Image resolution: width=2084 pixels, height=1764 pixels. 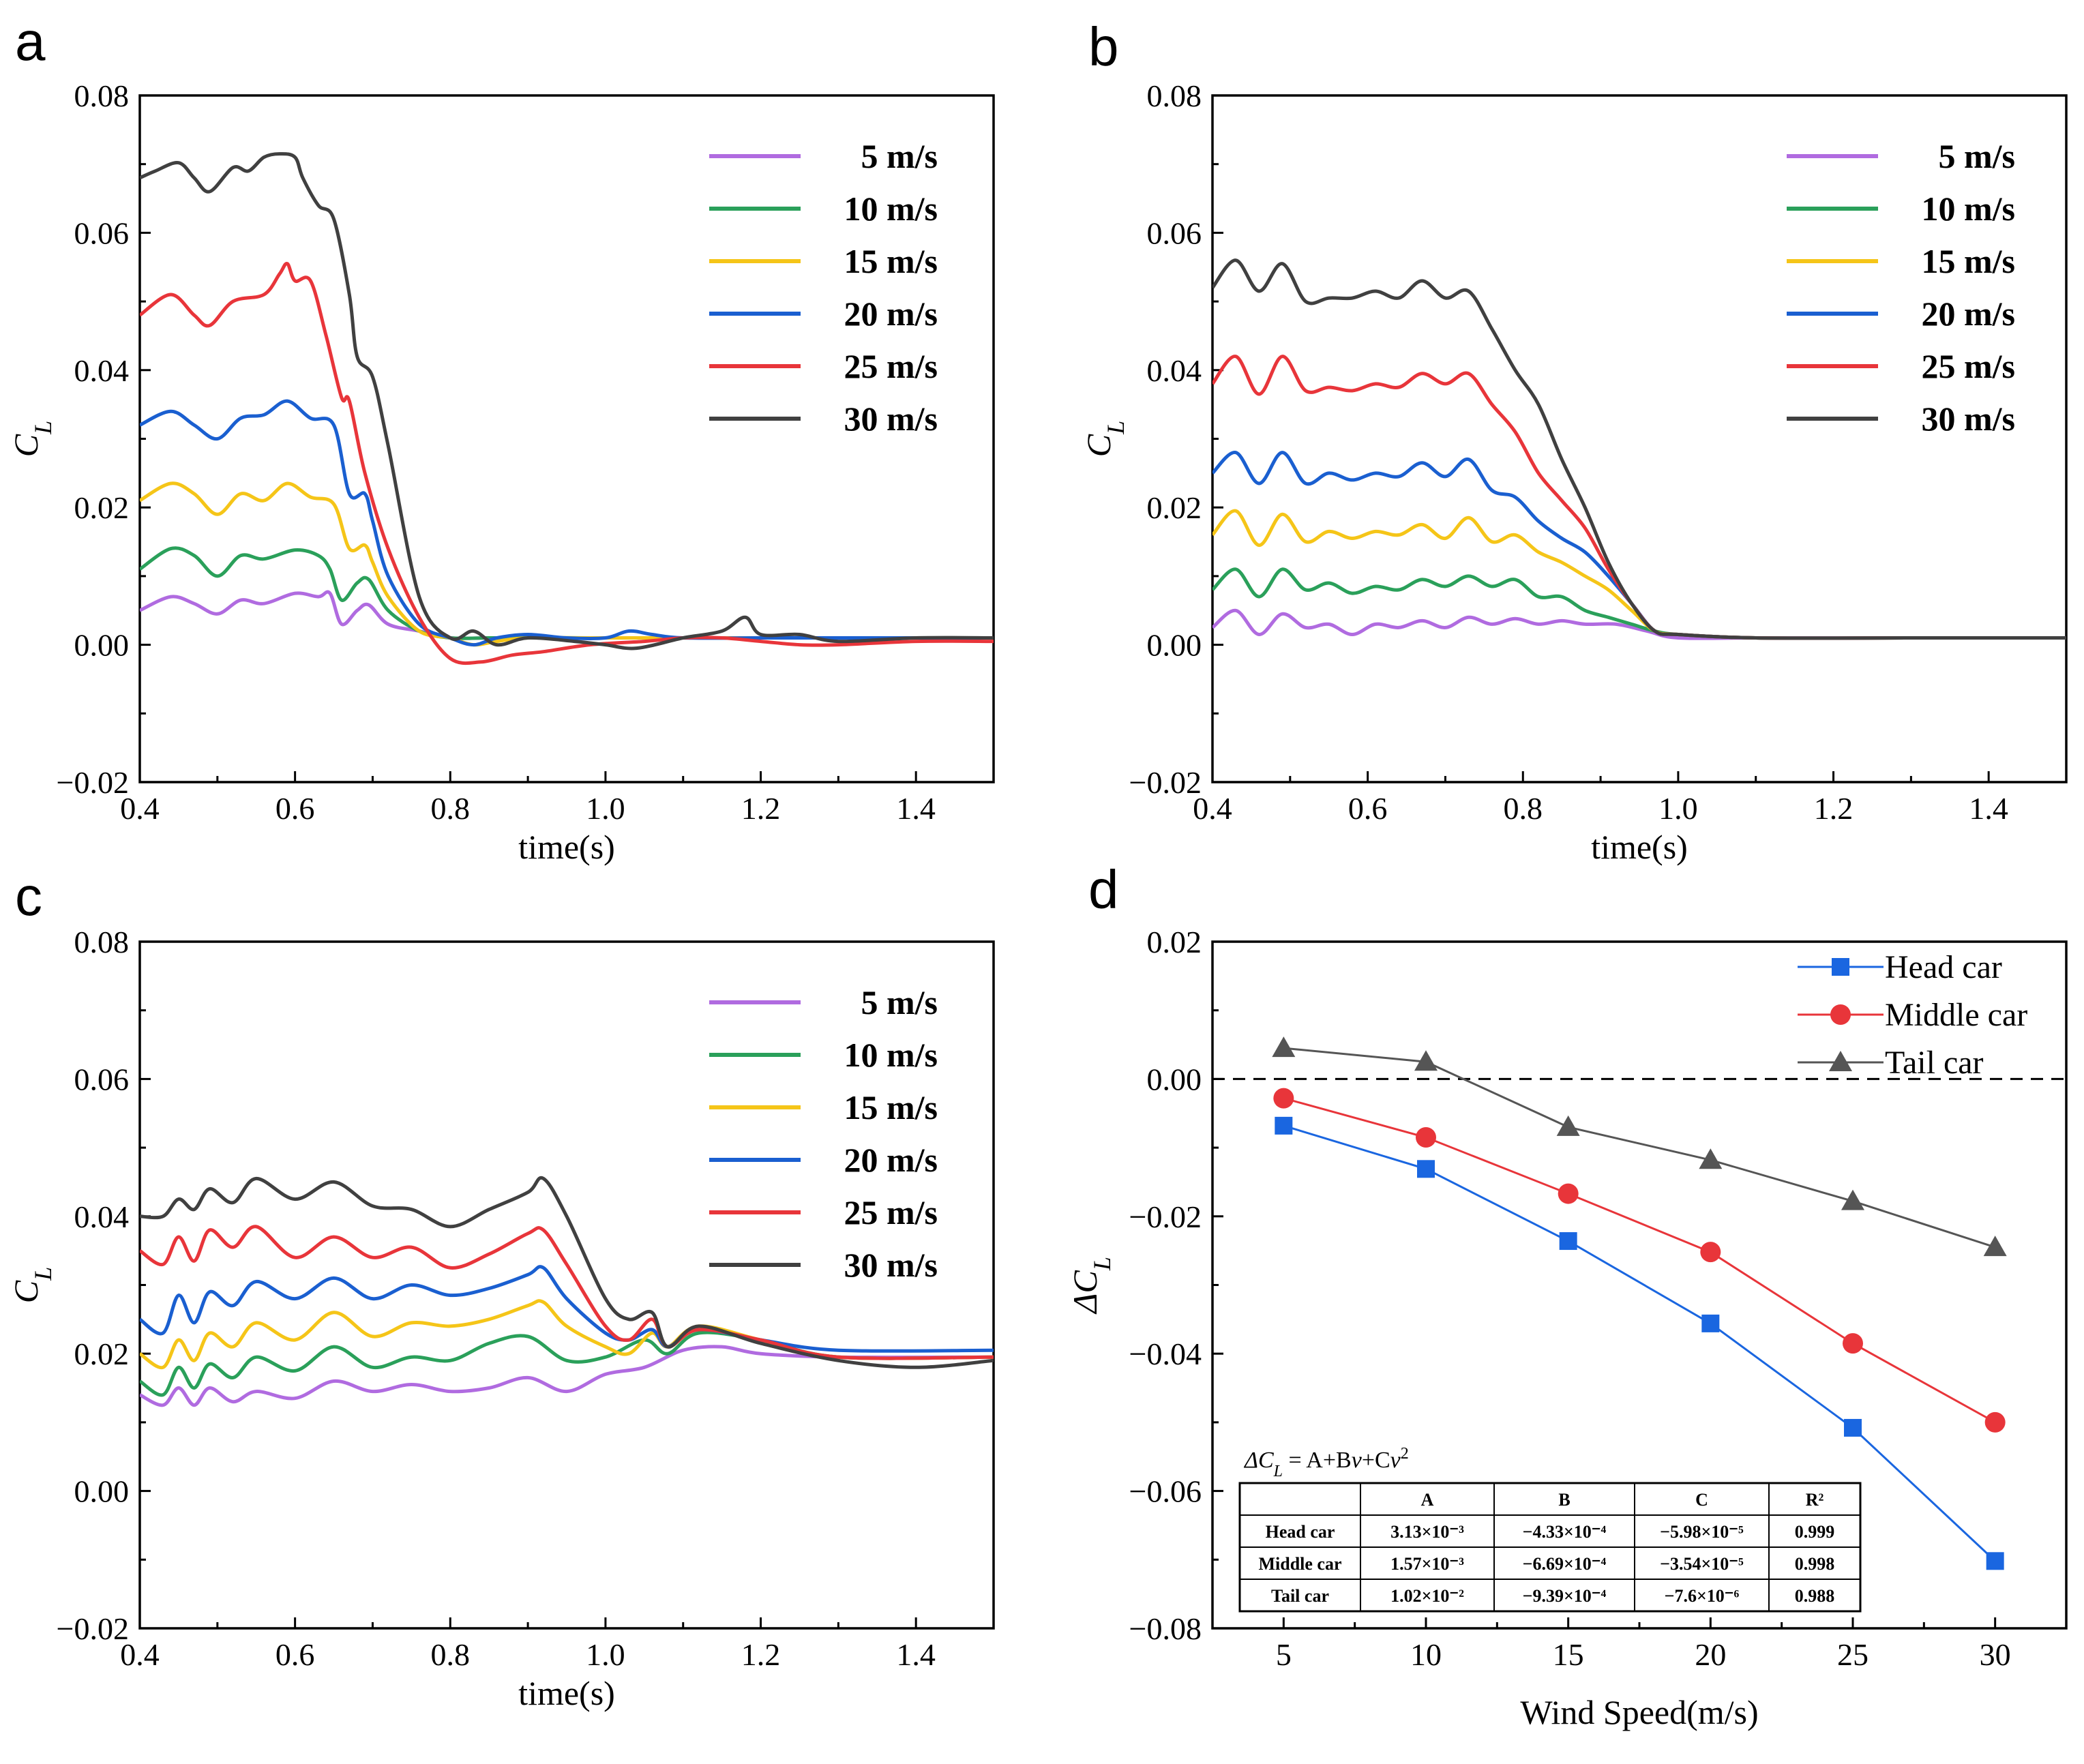 I want to click on fit-table-cell: −7.6×10⁻⁶, so click(x=1702, y=1596).